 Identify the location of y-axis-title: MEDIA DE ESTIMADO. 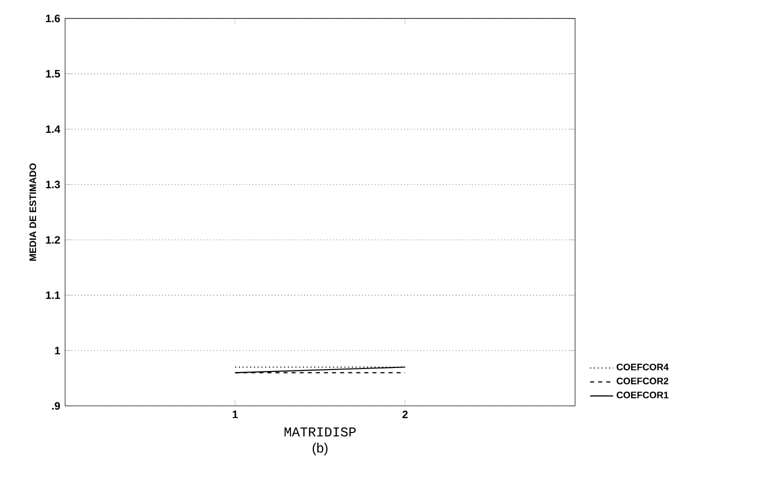
(32, 212).